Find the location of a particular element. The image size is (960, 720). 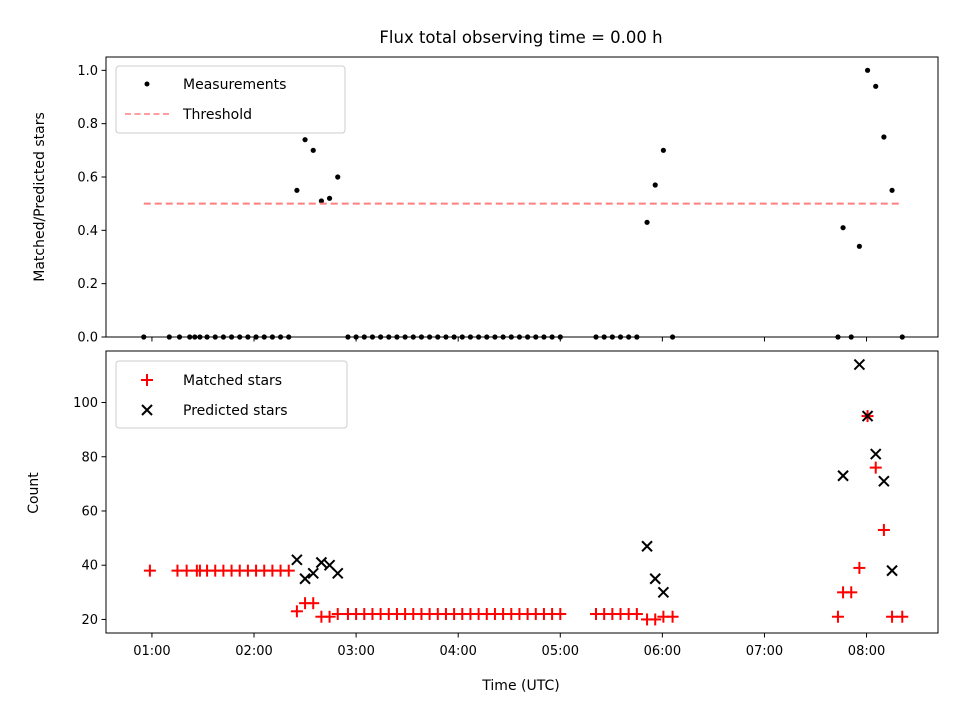

x-tick-label: 02:00 is located at coordinates (253, 651).